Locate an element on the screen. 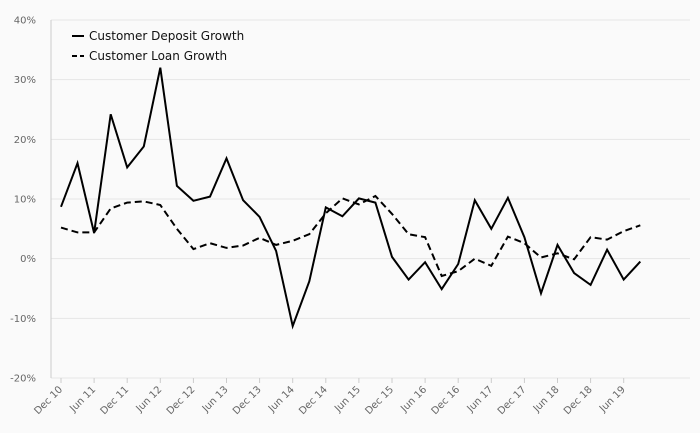 Image resolution: width=700 pixels, height=433 pixels. x-tick-label: Jun 16 is located at coordinates (413, 399).